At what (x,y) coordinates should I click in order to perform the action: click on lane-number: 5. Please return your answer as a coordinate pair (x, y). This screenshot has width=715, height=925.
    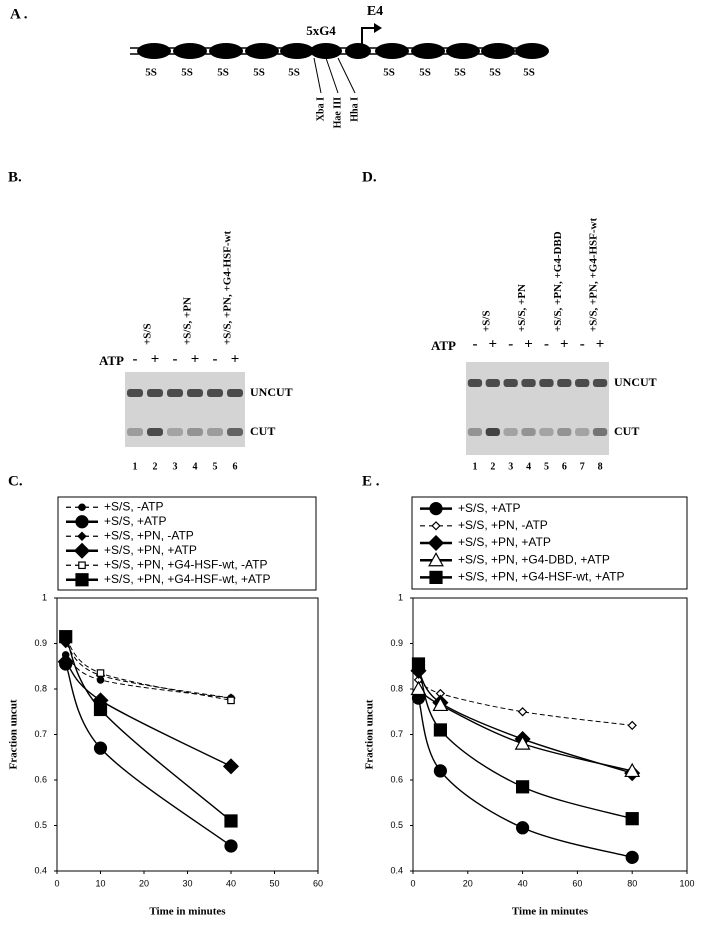
    Looking at the image, I should click on (215, 466).